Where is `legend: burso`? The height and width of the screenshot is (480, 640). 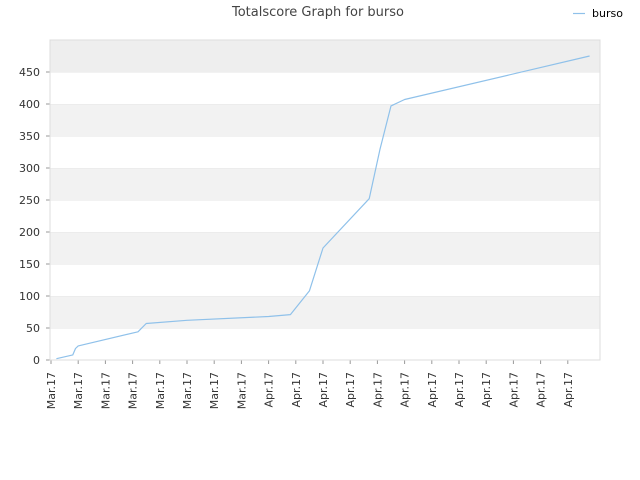 legend: burso is located at coordinates (598, 13).